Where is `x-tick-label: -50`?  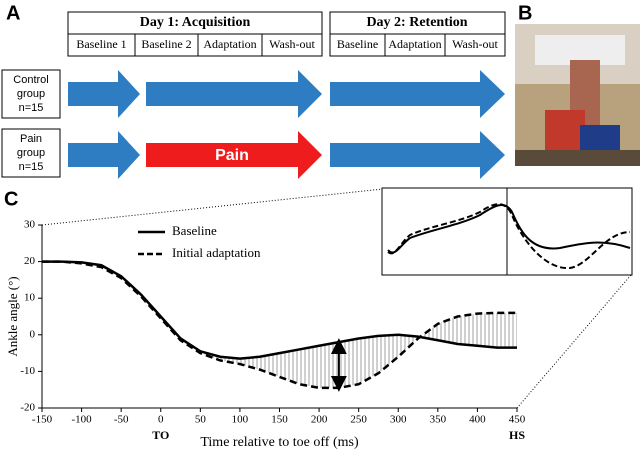 x-tick-label: -50 is located at coordinates (121, 420).